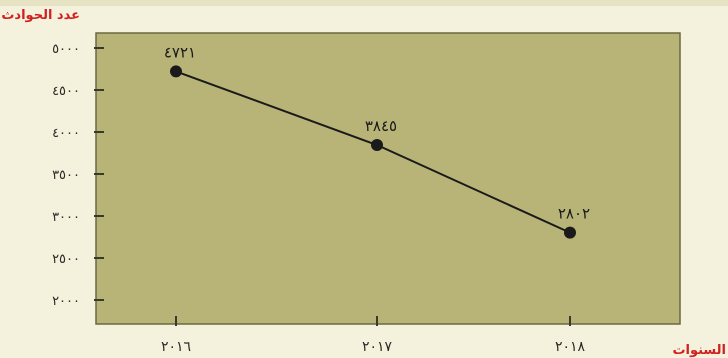 This screenshot has width=728, height=358. I want to click on x-axis: ٢٠١٦ ٢٠١٧ ٢٠١٨, so click(373, 335).